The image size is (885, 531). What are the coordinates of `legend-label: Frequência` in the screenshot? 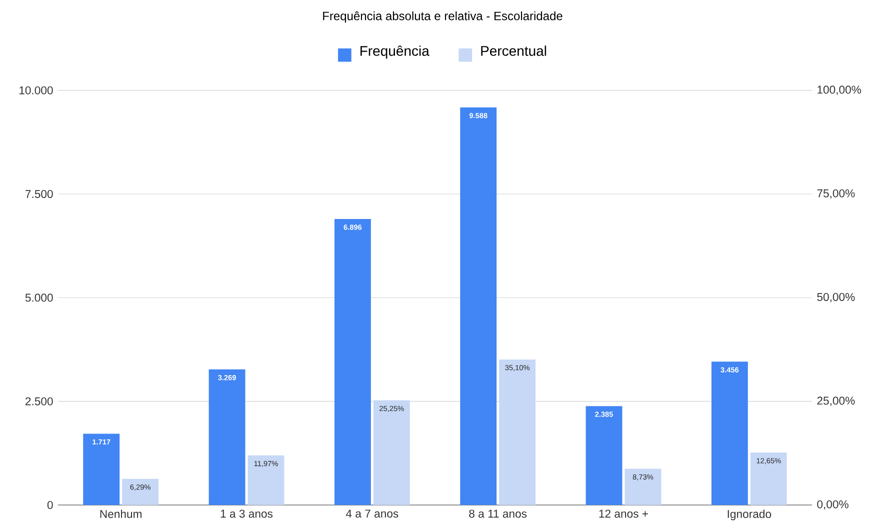 It's located at (395, 52).